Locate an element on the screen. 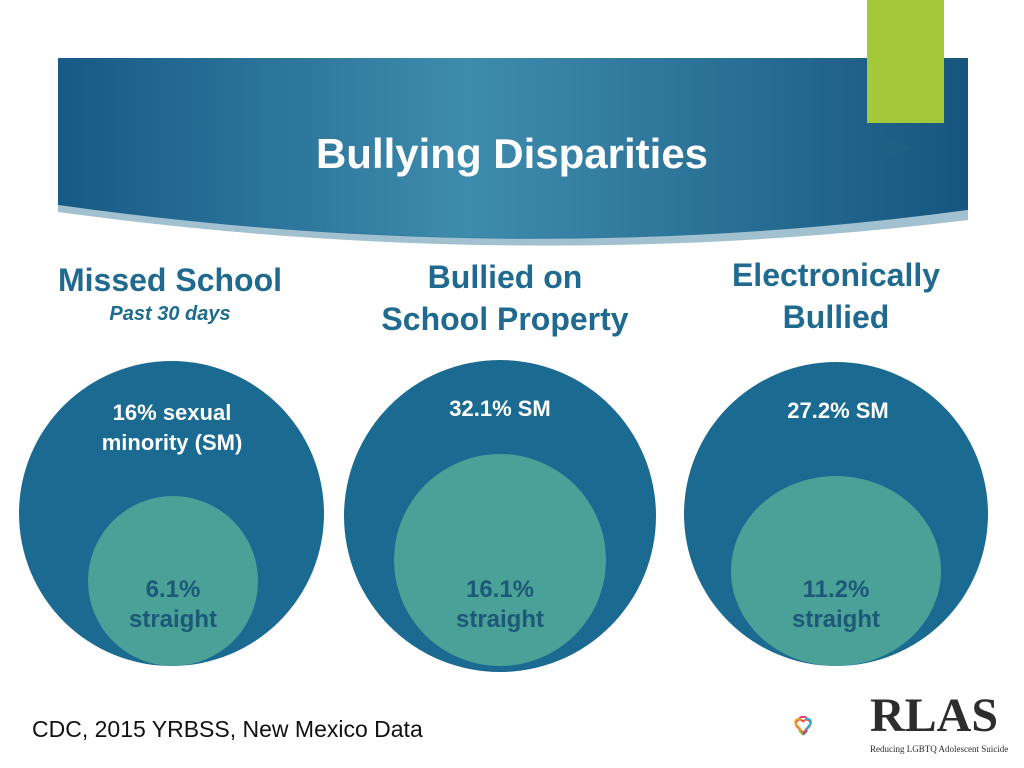 The height and width of the screenshot is (768, 1024). straight-label: 16.1% straight is located at coordinates (499, 604).